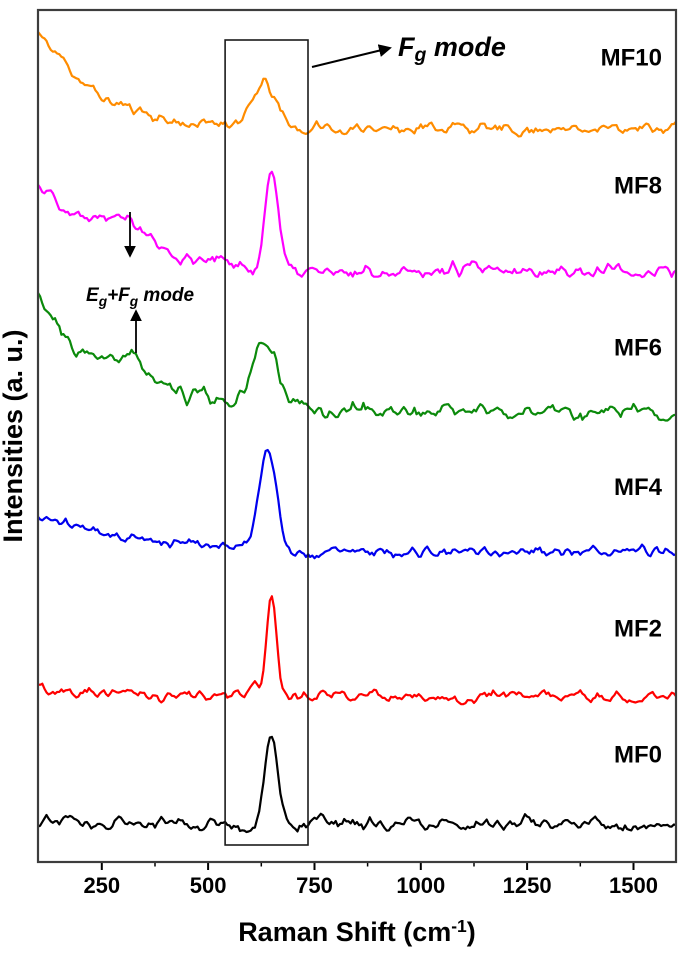 The width and height of the screenshot is (685, 966). What do you see at coordinates (357, 84) in the screenshot?
I see `series-MF10-curve` at bounding box center [357, 84].